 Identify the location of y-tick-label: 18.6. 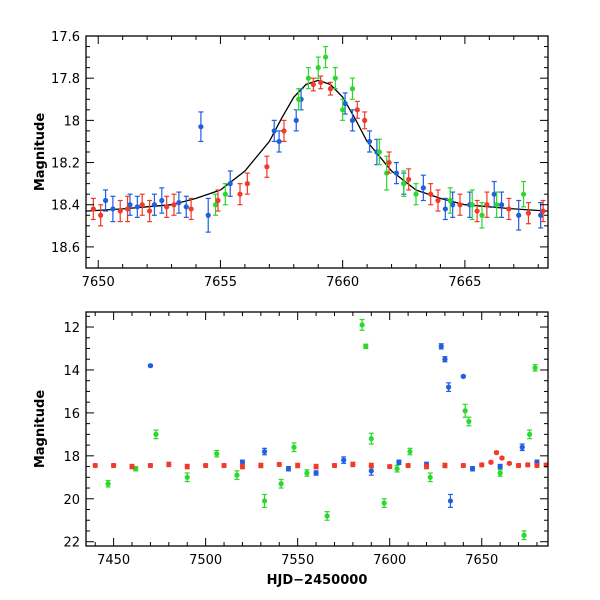
(65, 248).